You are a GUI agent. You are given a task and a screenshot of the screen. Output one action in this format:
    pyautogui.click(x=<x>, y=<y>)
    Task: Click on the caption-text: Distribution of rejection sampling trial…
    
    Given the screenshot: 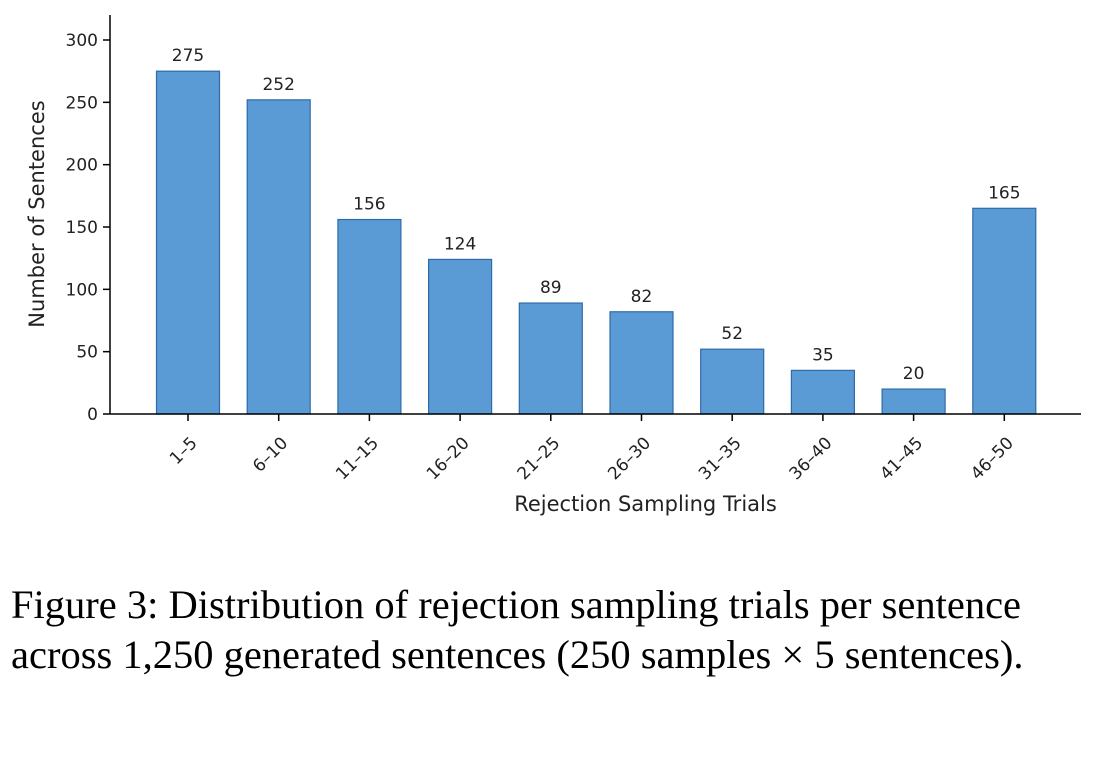 What is the action you would take?
    pyautogui.click(x=517, y=629)
    